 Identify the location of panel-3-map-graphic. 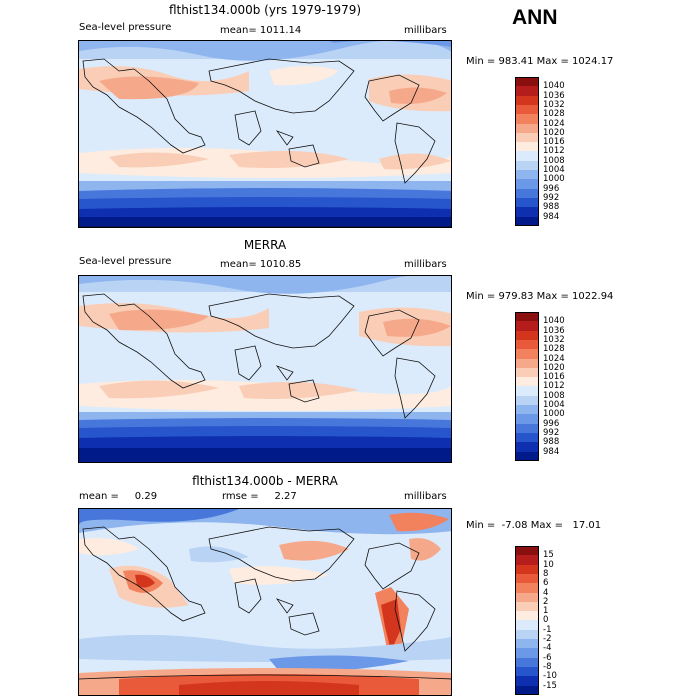
(265, 602).